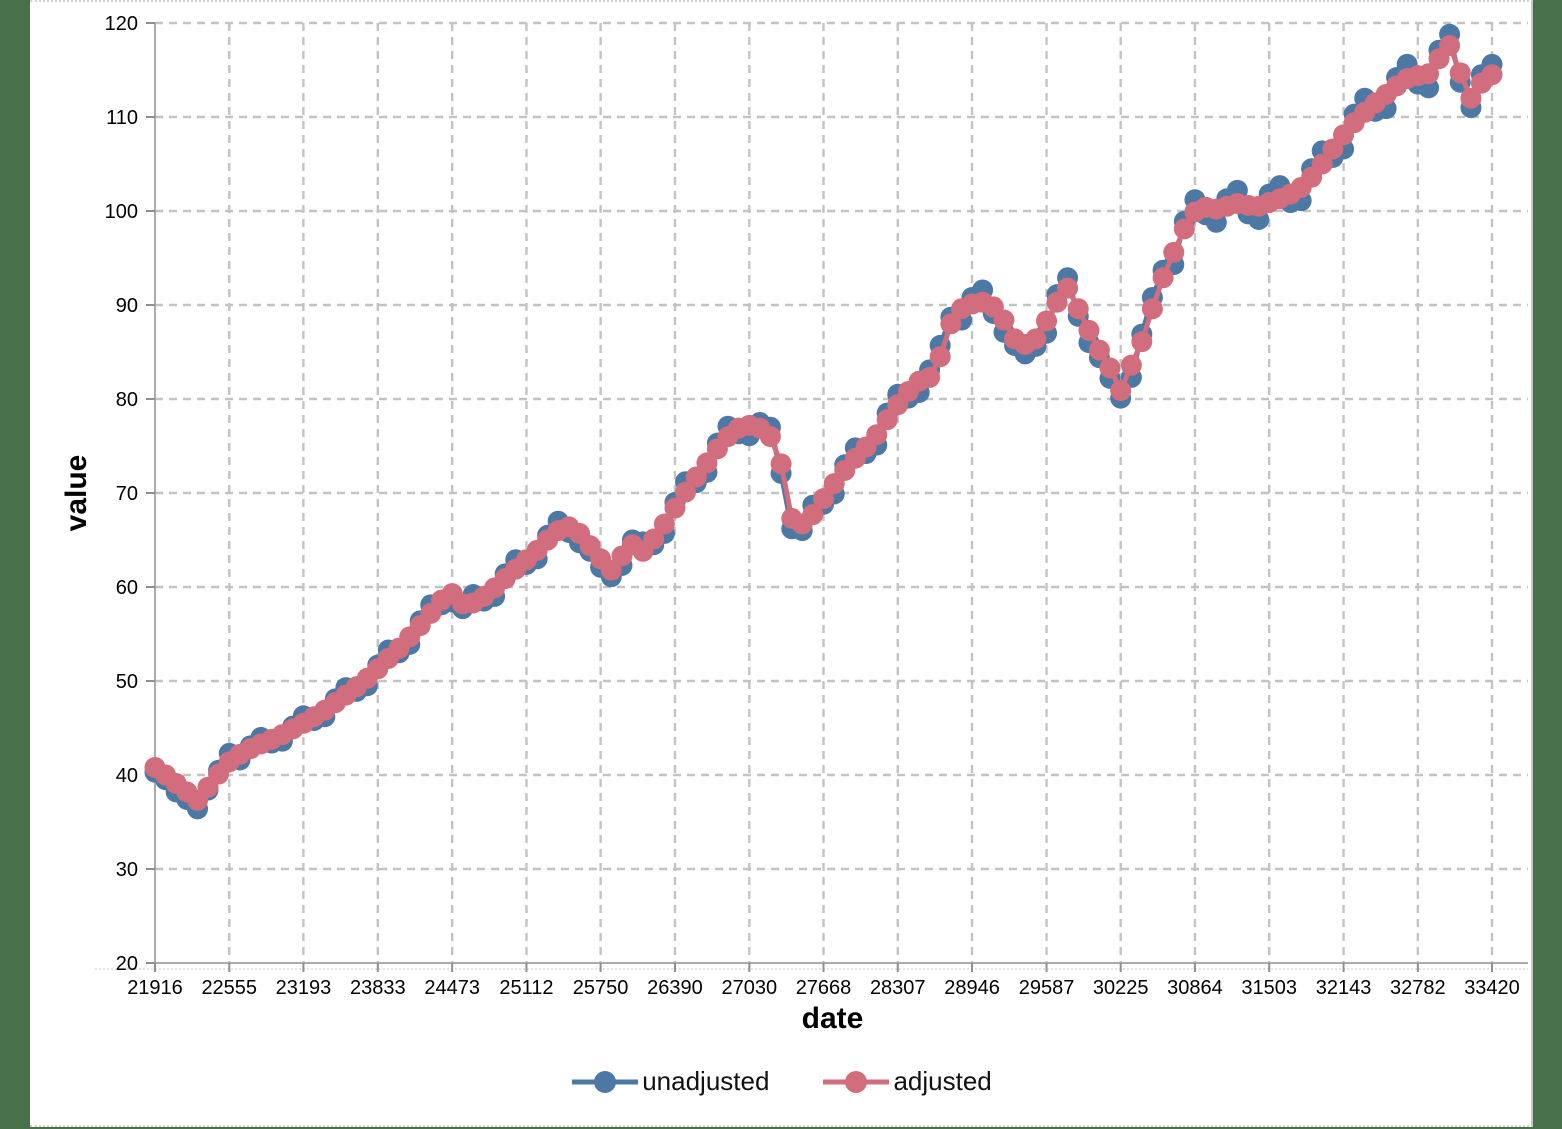 The image size is (1562, 1129). Describe the element at coordinates (898, 988) in the screenshot. I see `x-tick-label: 28307` at that location.